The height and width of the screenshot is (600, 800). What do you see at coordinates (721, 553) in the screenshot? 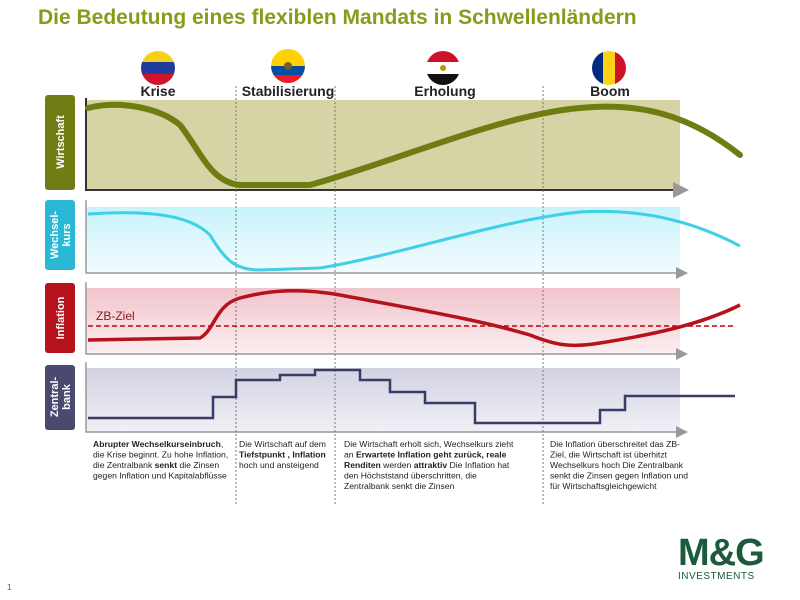
I see `logo-brand: M&G` at bounding box center [721, 553].